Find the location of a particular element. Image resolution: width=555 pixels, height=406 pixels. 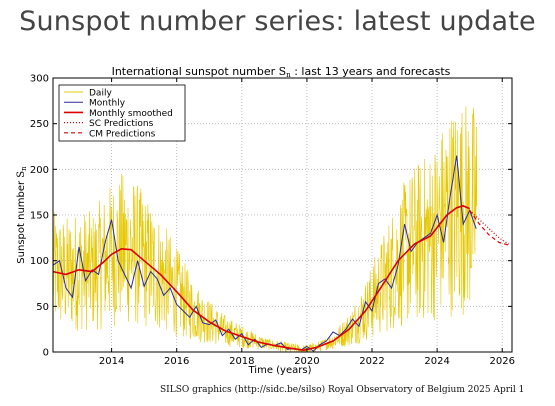

legend-label-cm: CM Predictions is located at coordinates (122, 134).